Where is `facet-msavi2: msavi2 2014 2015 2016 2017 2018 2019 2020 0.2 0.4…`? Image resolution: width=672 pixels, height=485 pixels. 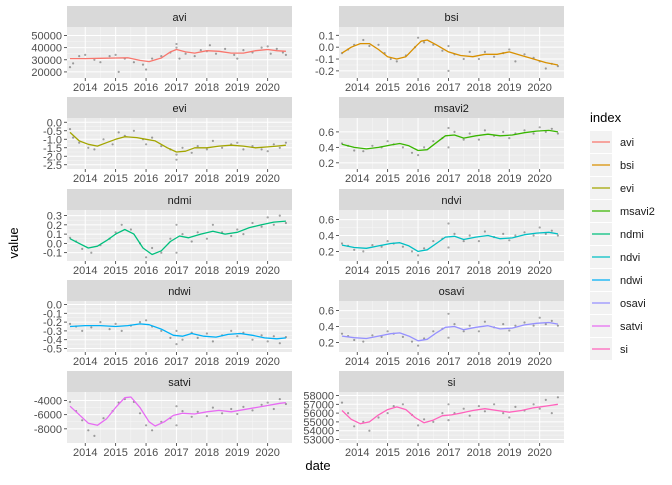 facet-msavi2: msavi2 2014 2015 2016 2017 2018 2019 2020 0.2 0.4… is located at coordinates (441, 141).